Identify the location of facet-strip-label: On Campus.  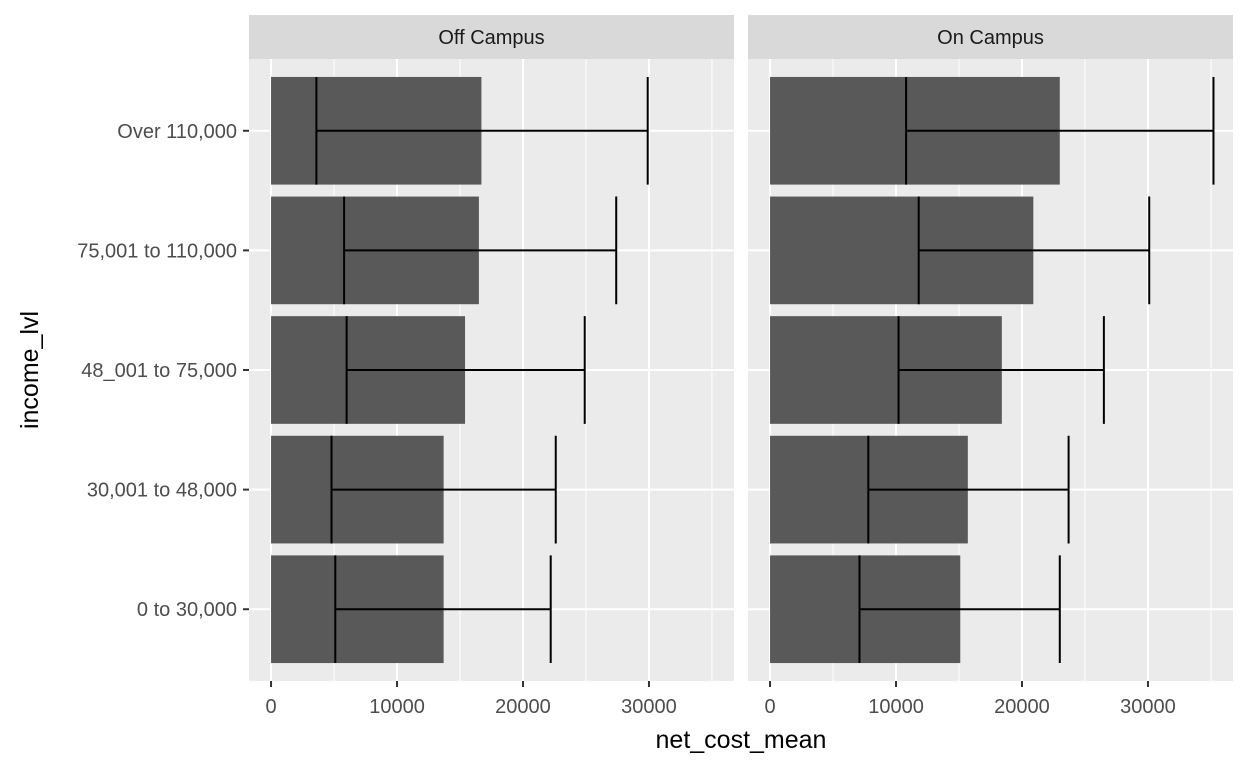
(990, 38).